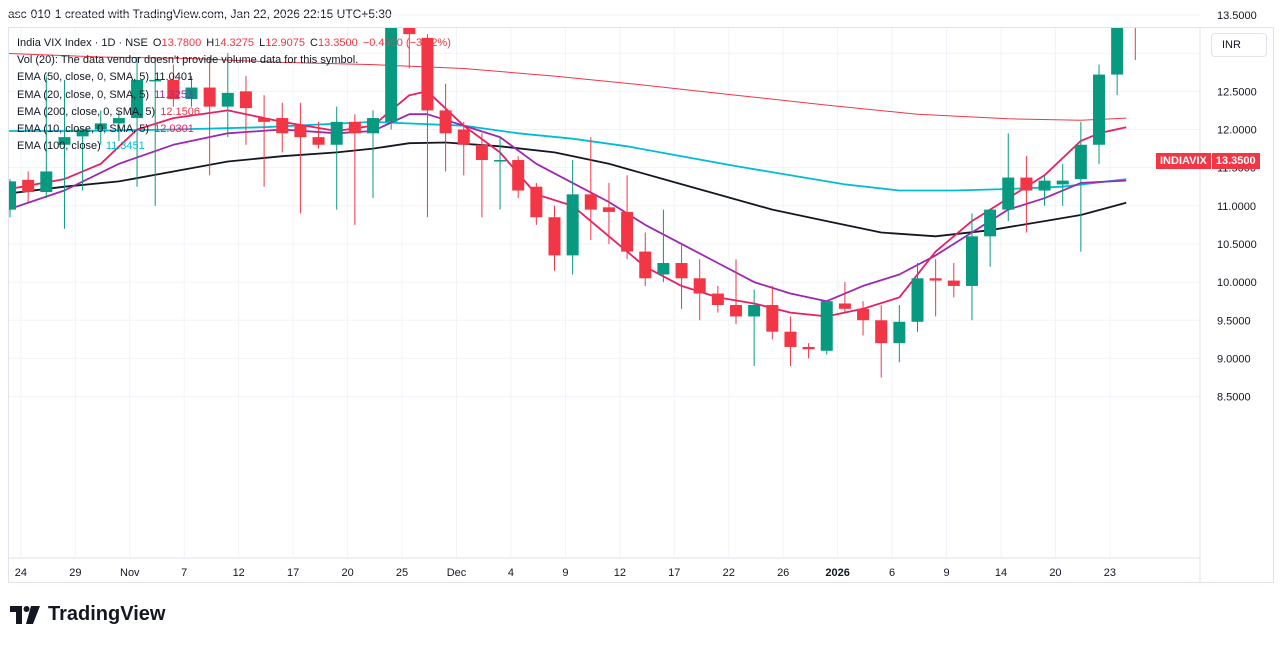 Image resolution: width=1281 pixels, height=646 pixels. Describe the element at coordinates (334, 43) in the screenshot. I see `ohlc-close: C13.3500` at that location.